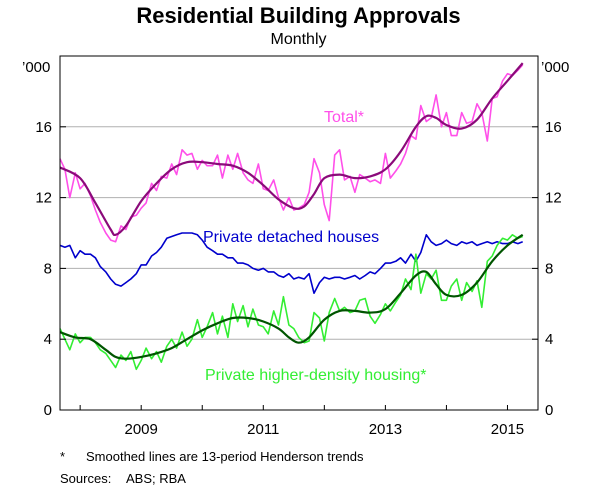 The height and width of the screenshot is (490, 597). What do you see at coordinates (315, 375) in the screenshot?
I see `series-label-higher-density: Private higher-density housing*` at bounding box center [315, 375].